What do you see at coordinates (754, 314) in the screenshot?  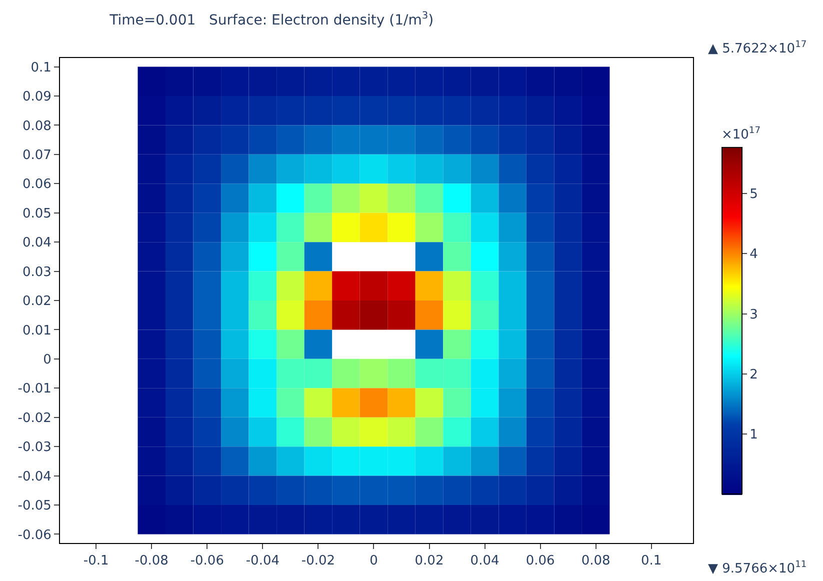 I see `color-bar-label: 3` at bounding box center [754, 314].